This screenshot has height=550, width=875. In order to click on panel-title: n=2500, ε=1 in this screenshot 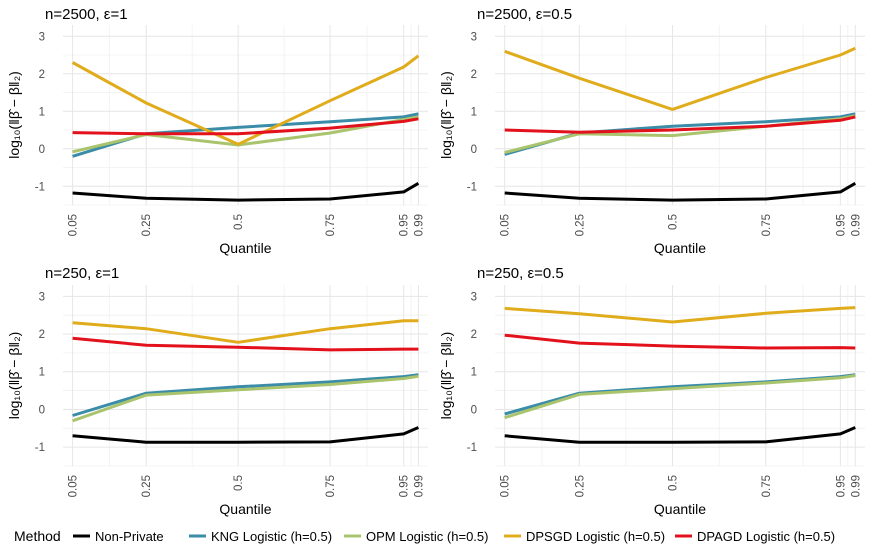, I will do `click(86, 14)`.